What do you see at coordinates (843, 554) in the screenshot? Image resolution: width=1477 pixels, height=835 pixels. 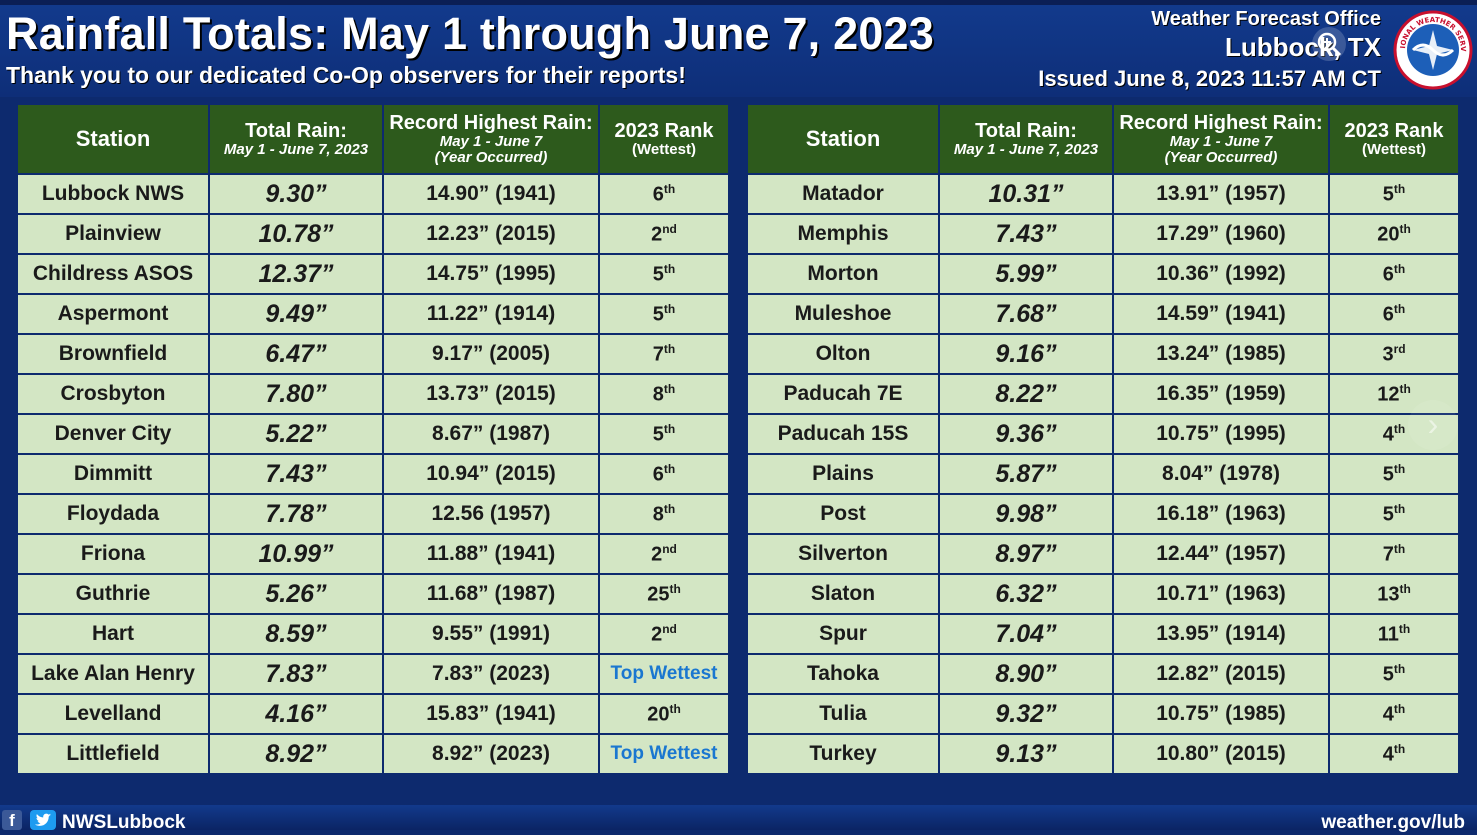 I see `station-cell: Silverton` at bounding box center [843, 554].